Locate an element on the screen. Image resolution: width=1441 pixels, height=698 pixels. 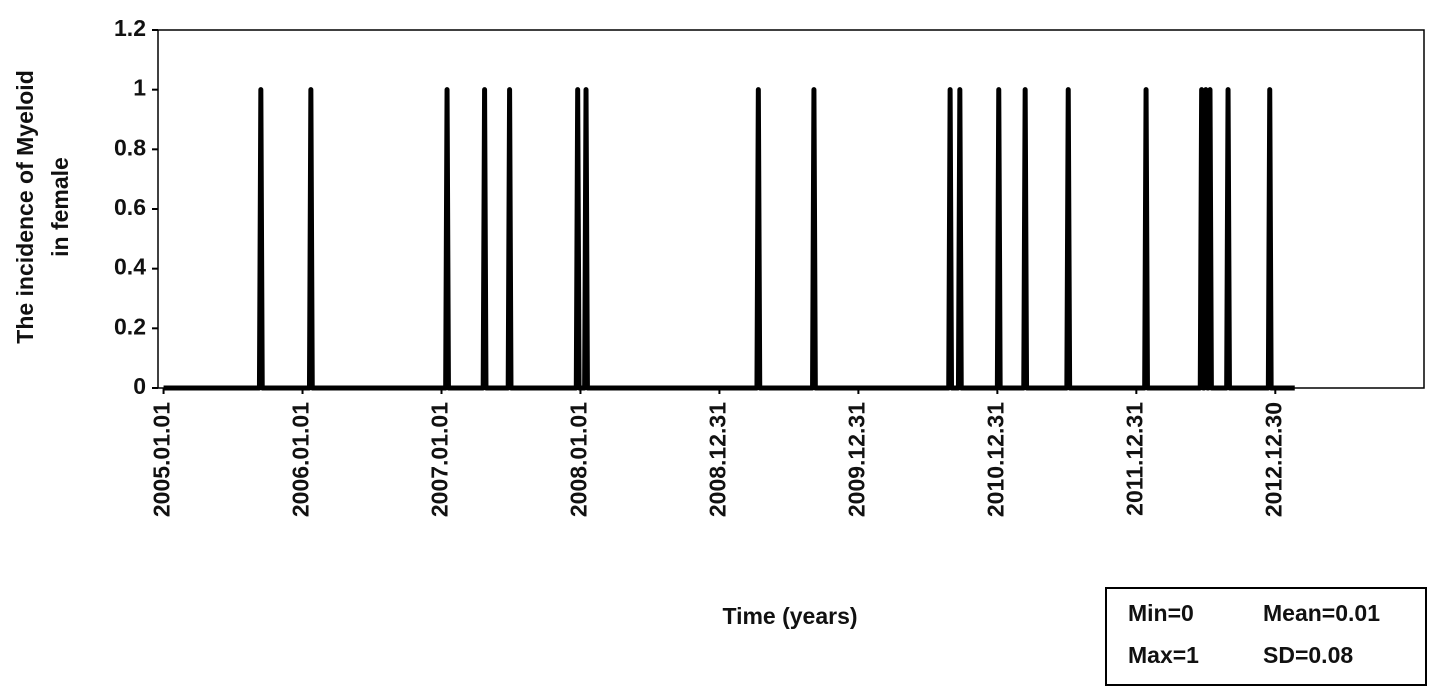
y-tick-label: 0.4 is located at coordinates (130, 267).